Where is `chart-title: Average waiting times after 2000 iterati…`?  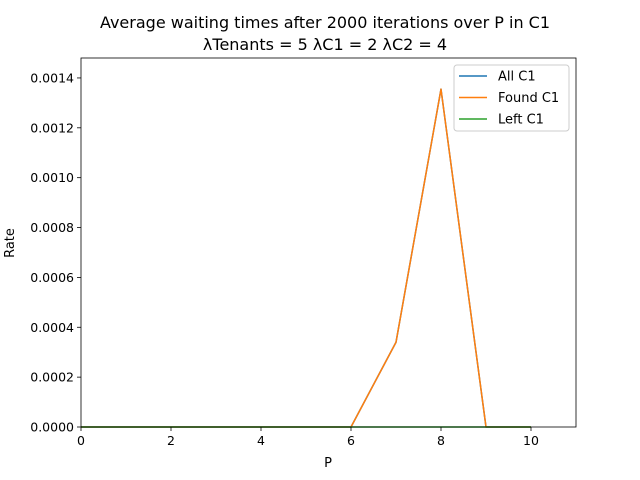 chart-title: Average waiting times after 2000 iterati… is located at coordinates (325, 22).